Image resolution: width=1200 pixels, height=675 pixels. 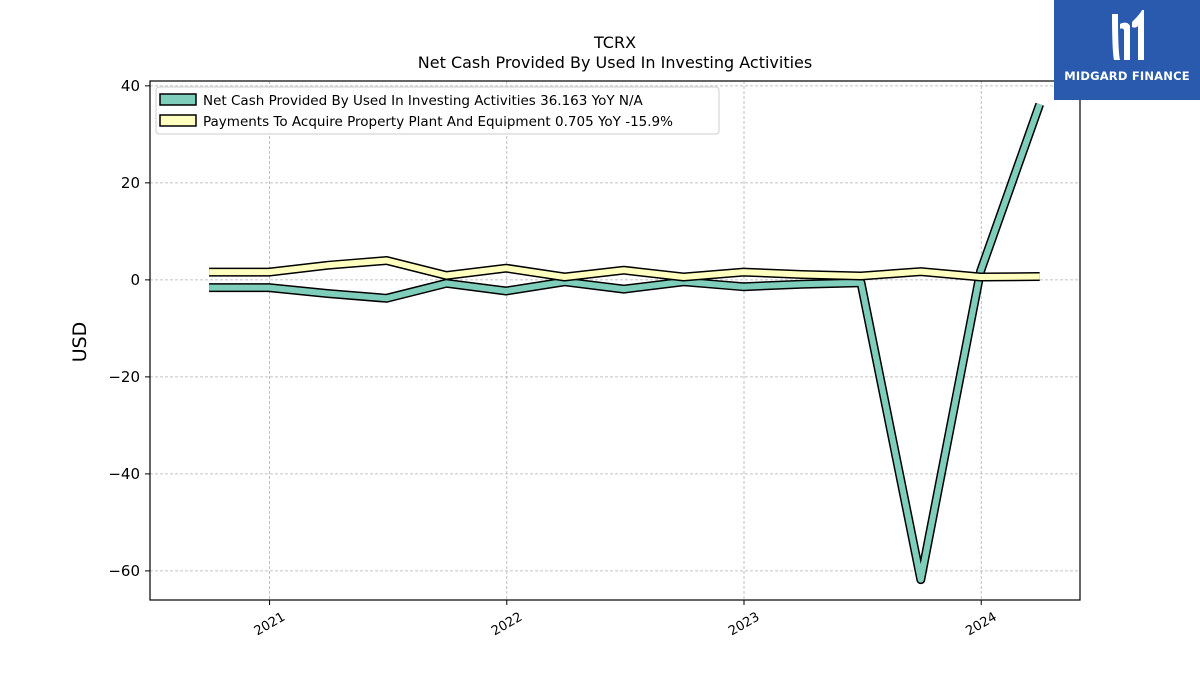 I want to click on y-tick-label: 20, so click(x=130, y=183).